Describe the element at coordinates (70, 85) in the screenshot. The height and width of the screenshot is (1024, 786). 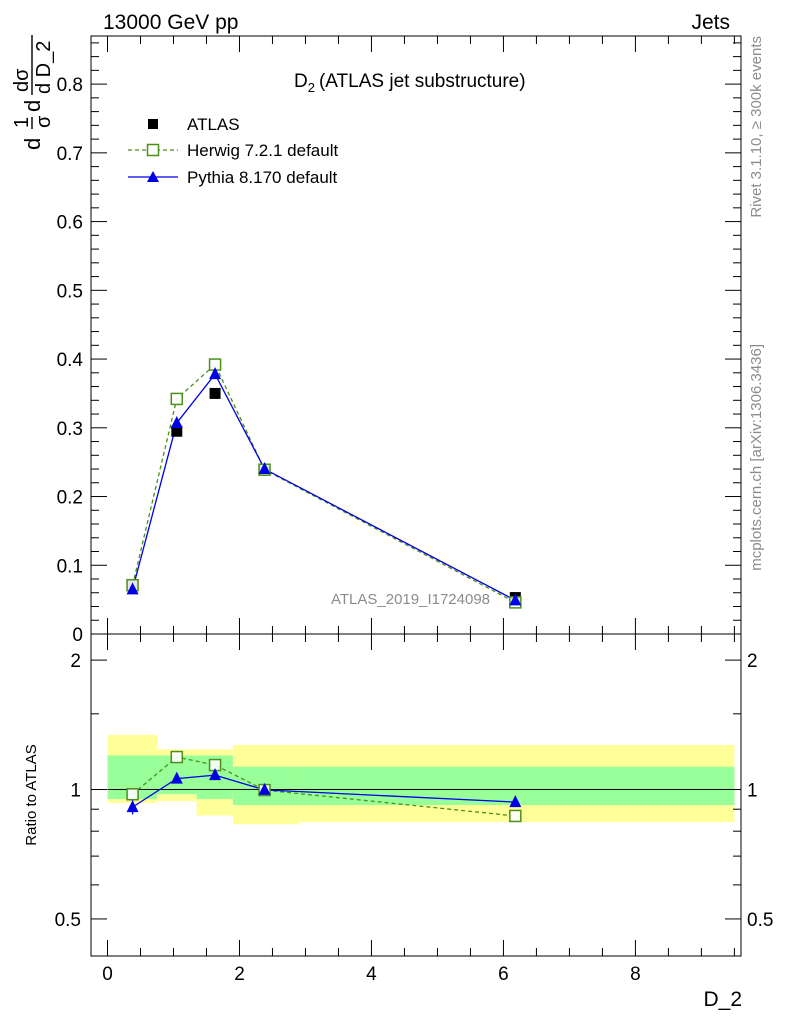
I see `main-ytick-label: 0.8` at that location.